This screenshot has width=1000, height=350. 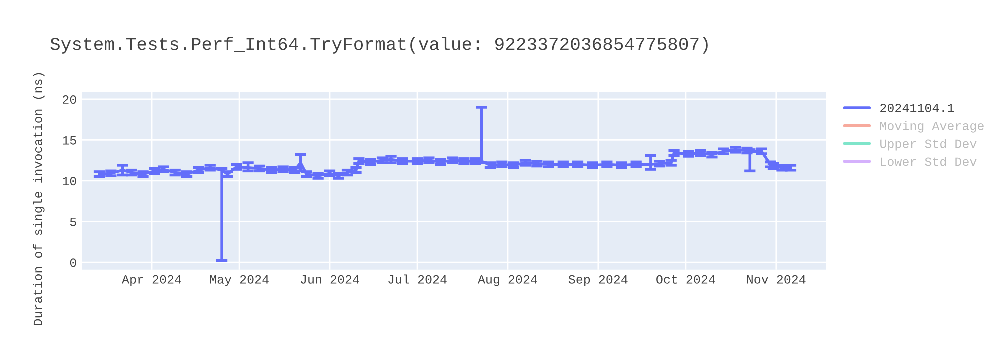 I want to click on legend-label: 20241104.1, so click(x=917, y=108).